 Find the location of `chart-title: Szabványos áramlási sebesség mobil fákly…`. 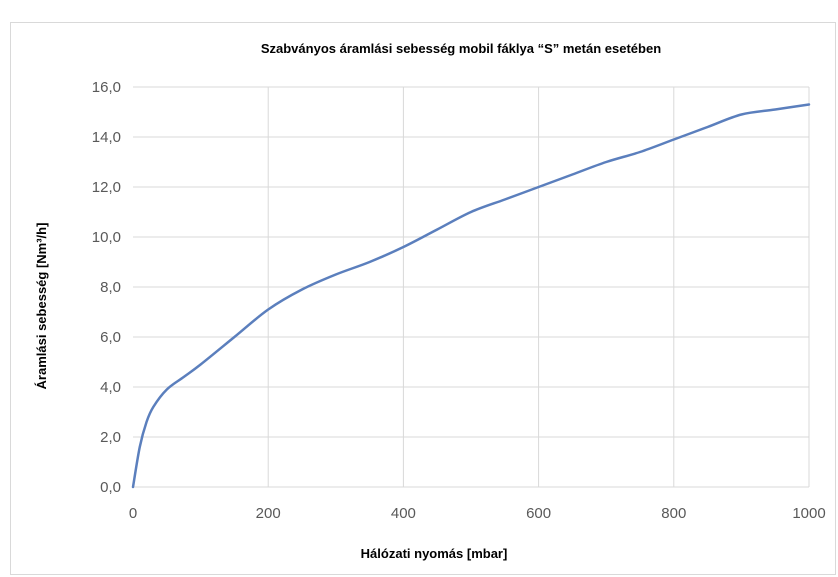

chart-title: Szabványos áramlási sebesség mobil fákly… is located at coordinates (461, 48).